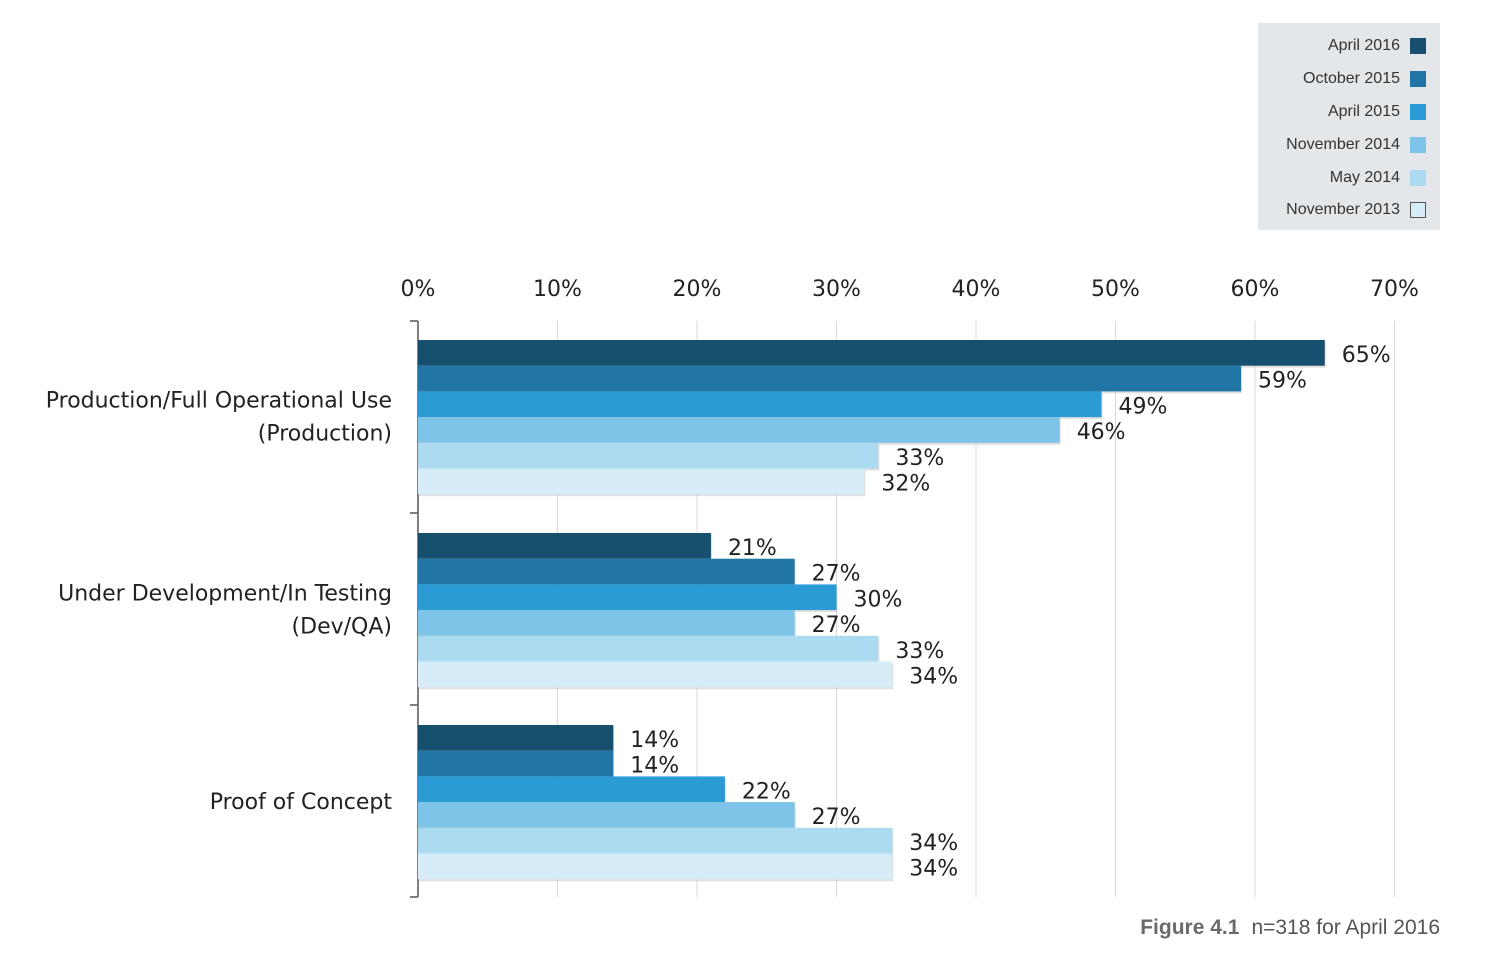 This screenshot has width=1486, height=965. Describe the element at coordinates (225, 594) in the screenshot. I see `category-label: Under Development/In Testing` at that location.